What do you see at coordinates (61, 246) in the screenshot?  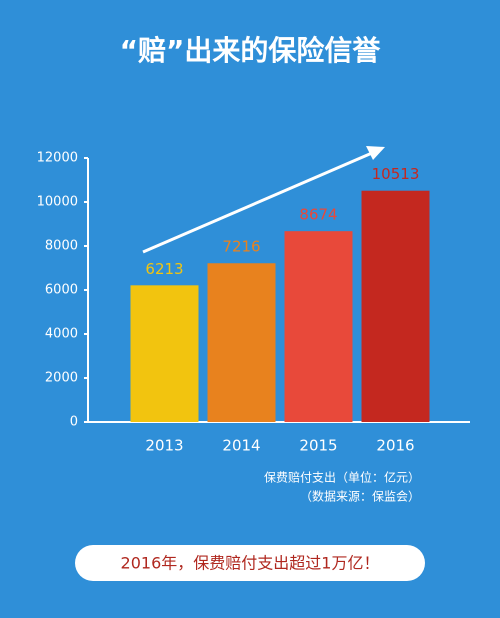 I see `y-tick-label: 8000` at bounding box center [61, 246].